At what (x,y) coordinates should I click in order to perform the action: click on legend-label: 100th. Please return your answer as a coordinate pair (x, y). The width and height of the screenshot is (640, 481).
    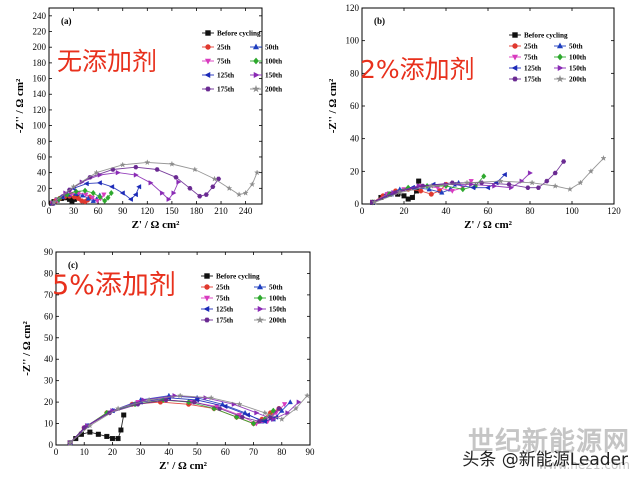
    Looking at the image, I should click on (273, 62).